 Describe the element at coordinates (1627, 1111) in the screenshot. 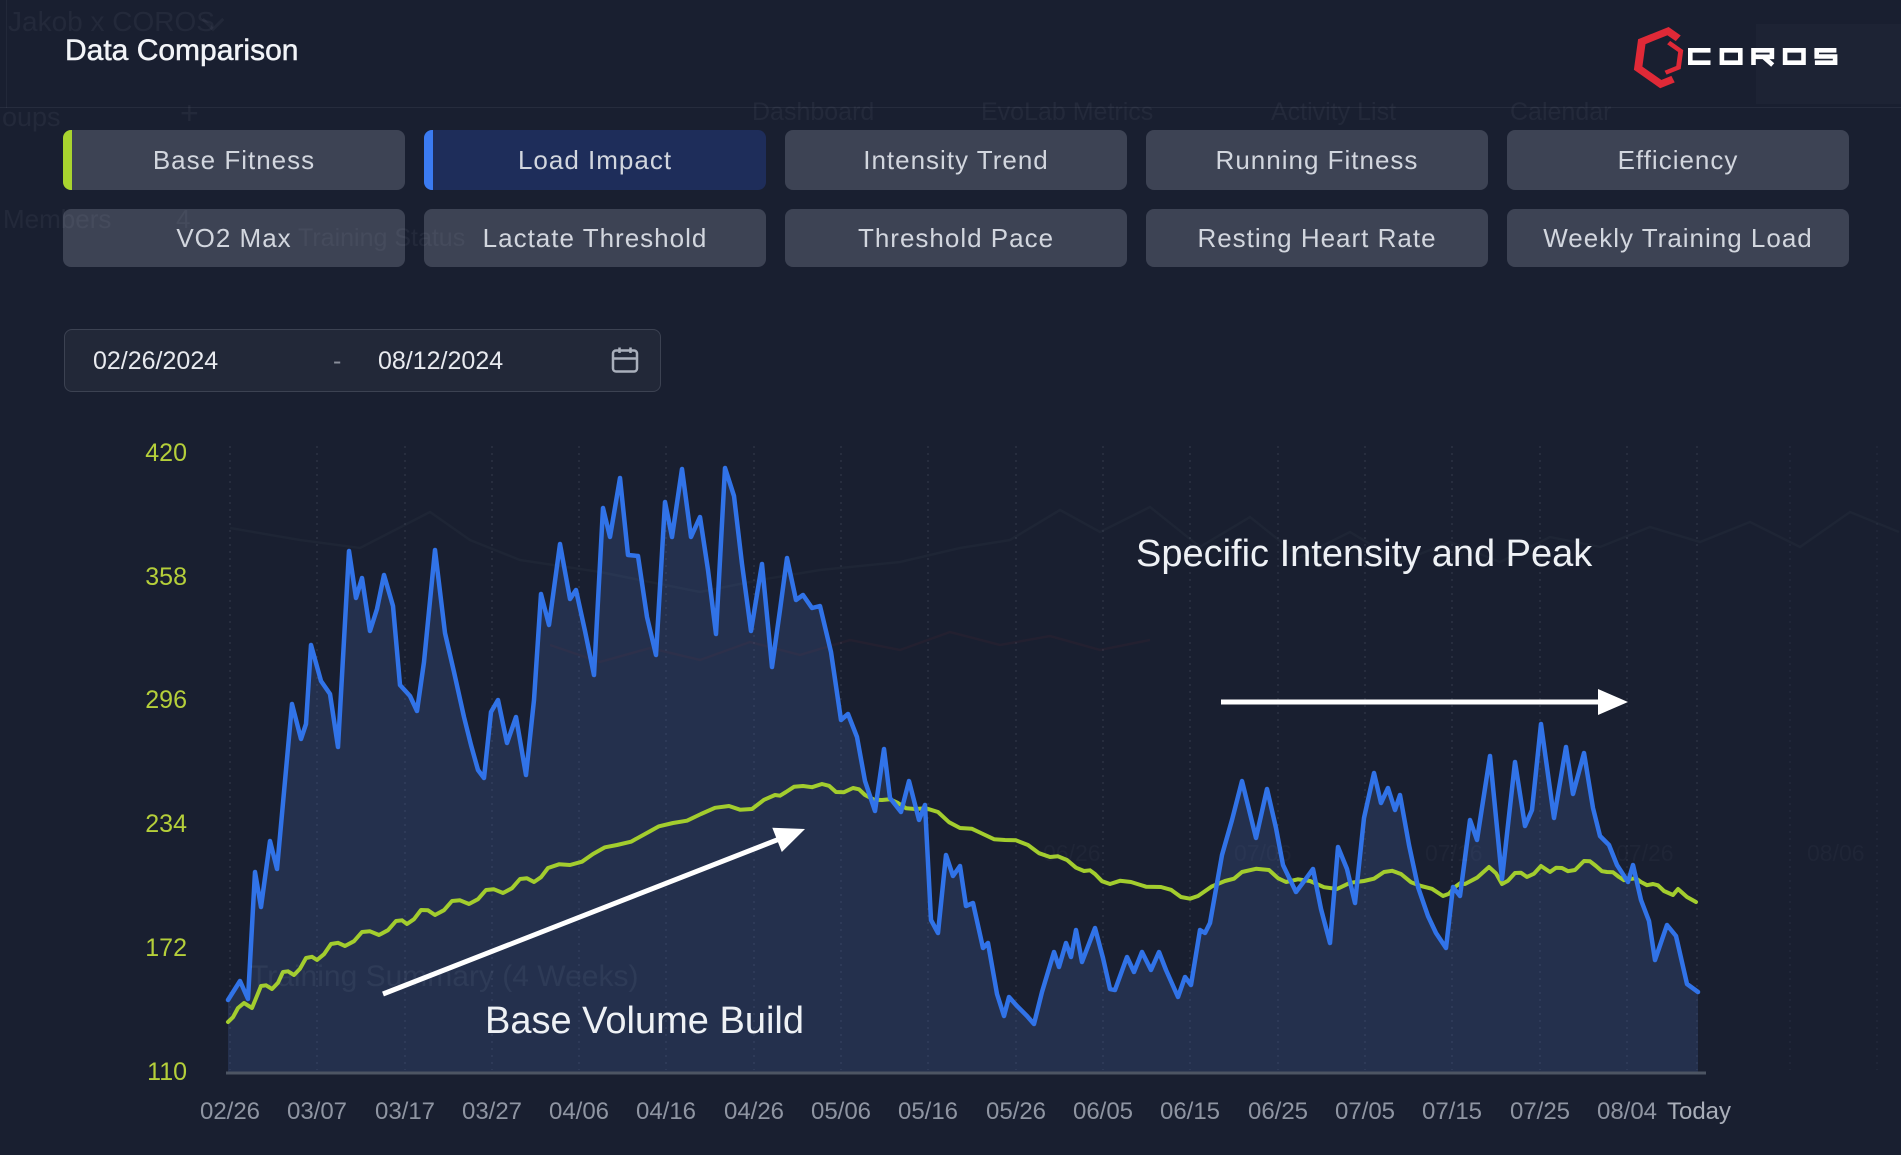

I see `svg-text: 08/04` at that location.